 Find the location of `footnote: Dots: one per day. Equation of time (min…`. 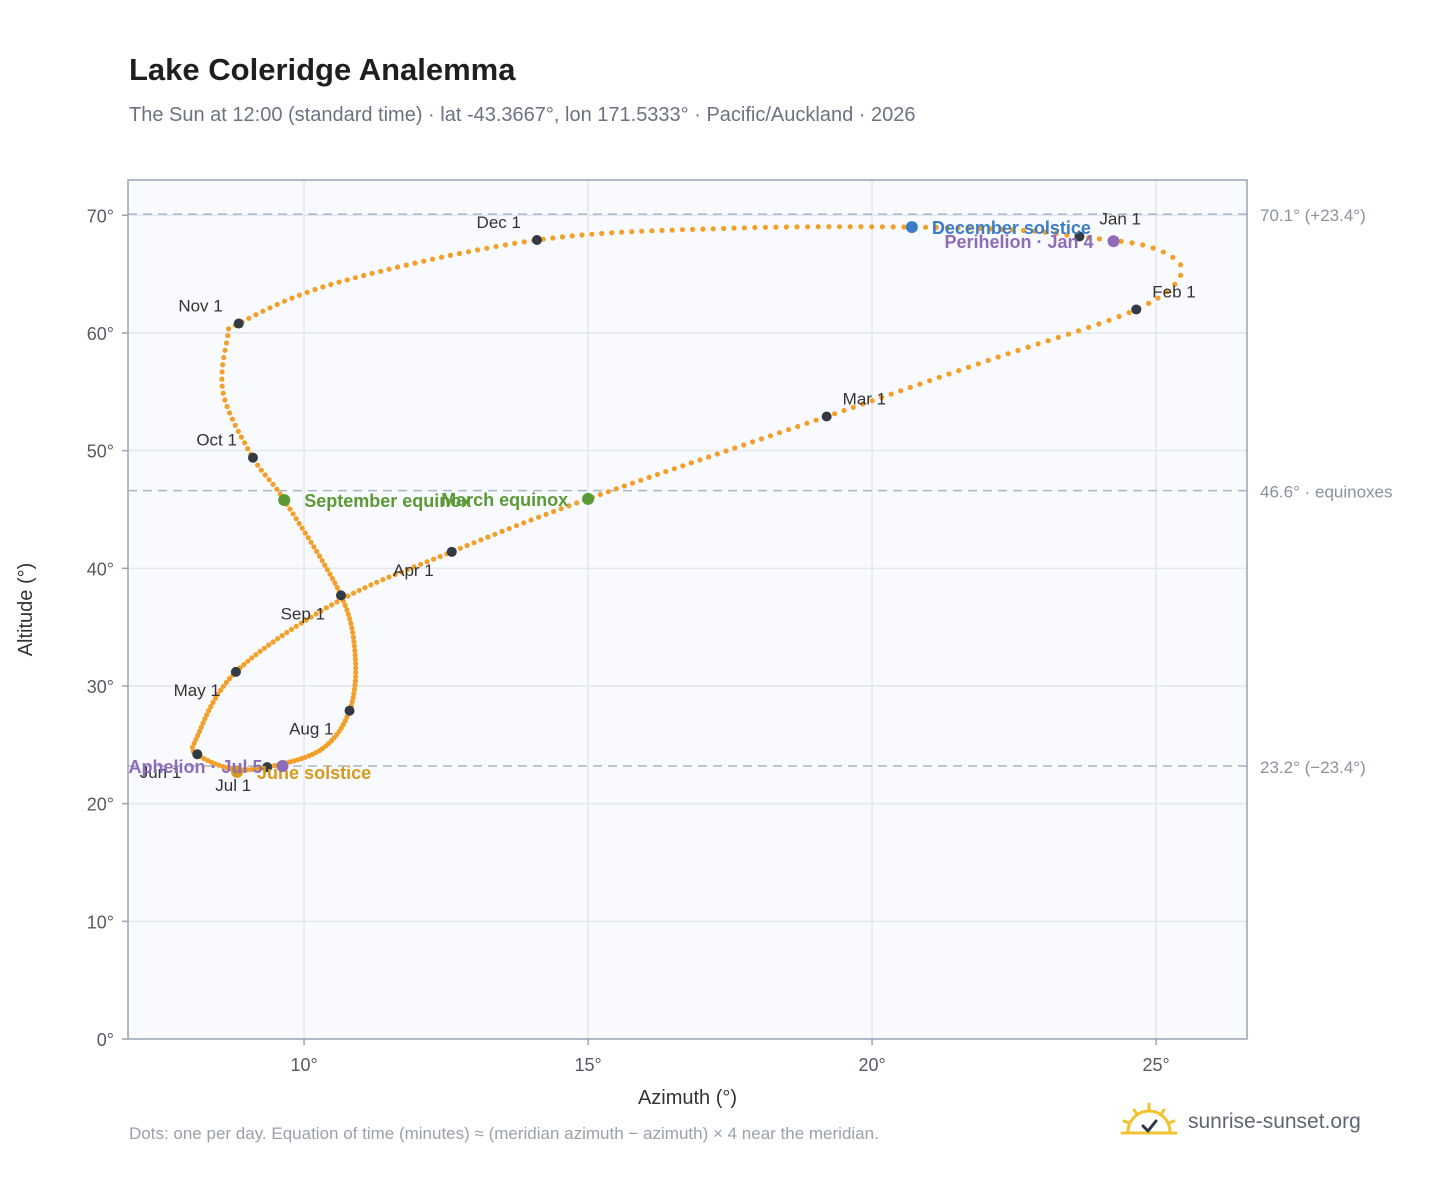

footnote: Dots: one per day. Equation of time (min… is located at coordinates (504, 1133).